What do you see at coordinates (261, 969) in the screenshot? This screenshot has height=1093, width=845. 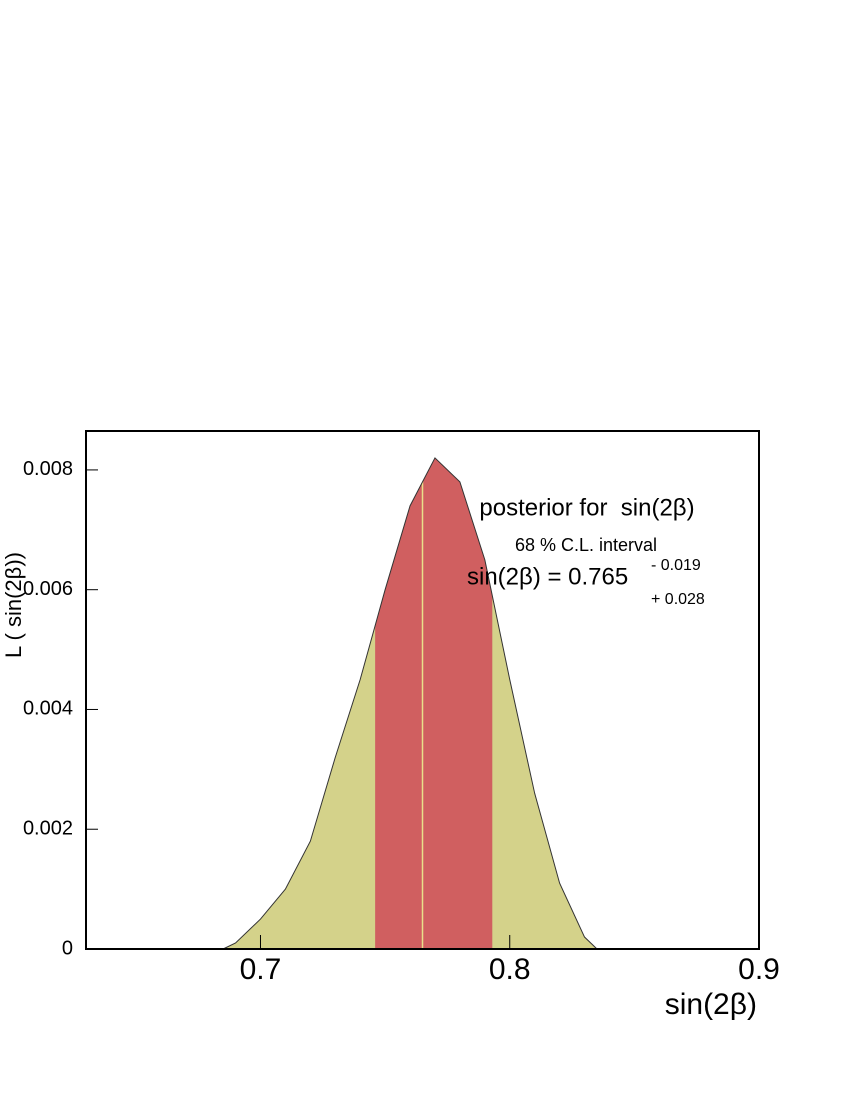 I see `x-tick-label: 0.7` at bounding box center [261, 969].